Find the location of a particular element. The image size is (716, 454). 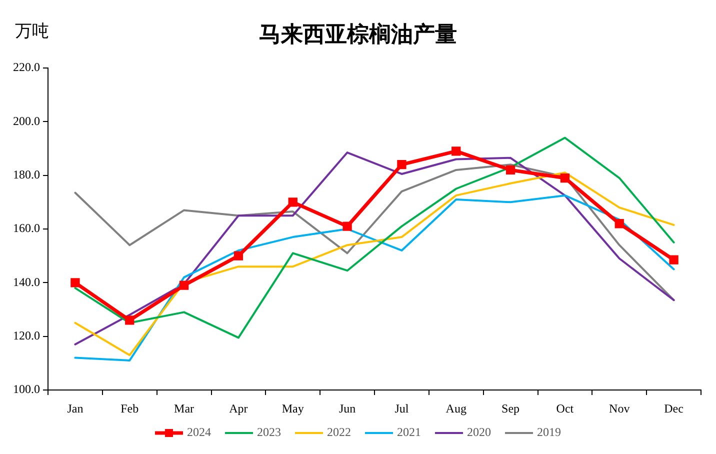

legend-label: 2019 is located at coordinates (549, 432).